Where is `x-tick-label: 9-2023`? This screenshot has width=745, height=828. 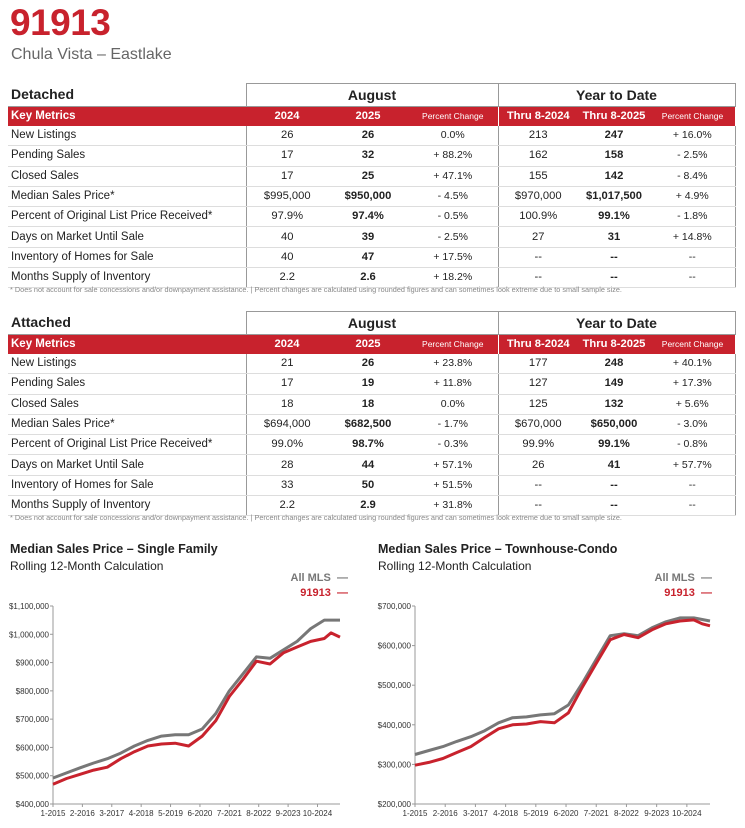
x-tick-label: 9-2023 is located at coordinates (656, 813).